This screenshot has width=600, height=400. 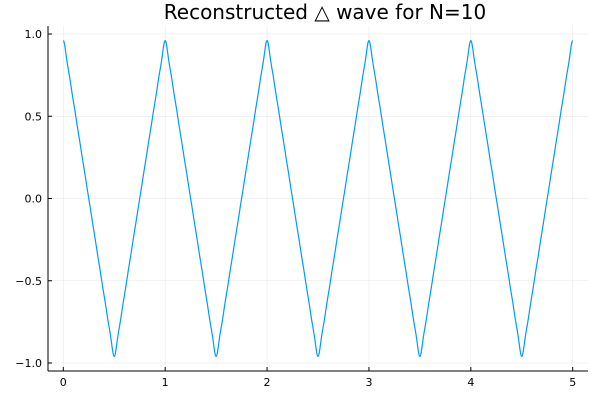 I want to click on y-tick-label: 0.5, so click(x=34, y=116).